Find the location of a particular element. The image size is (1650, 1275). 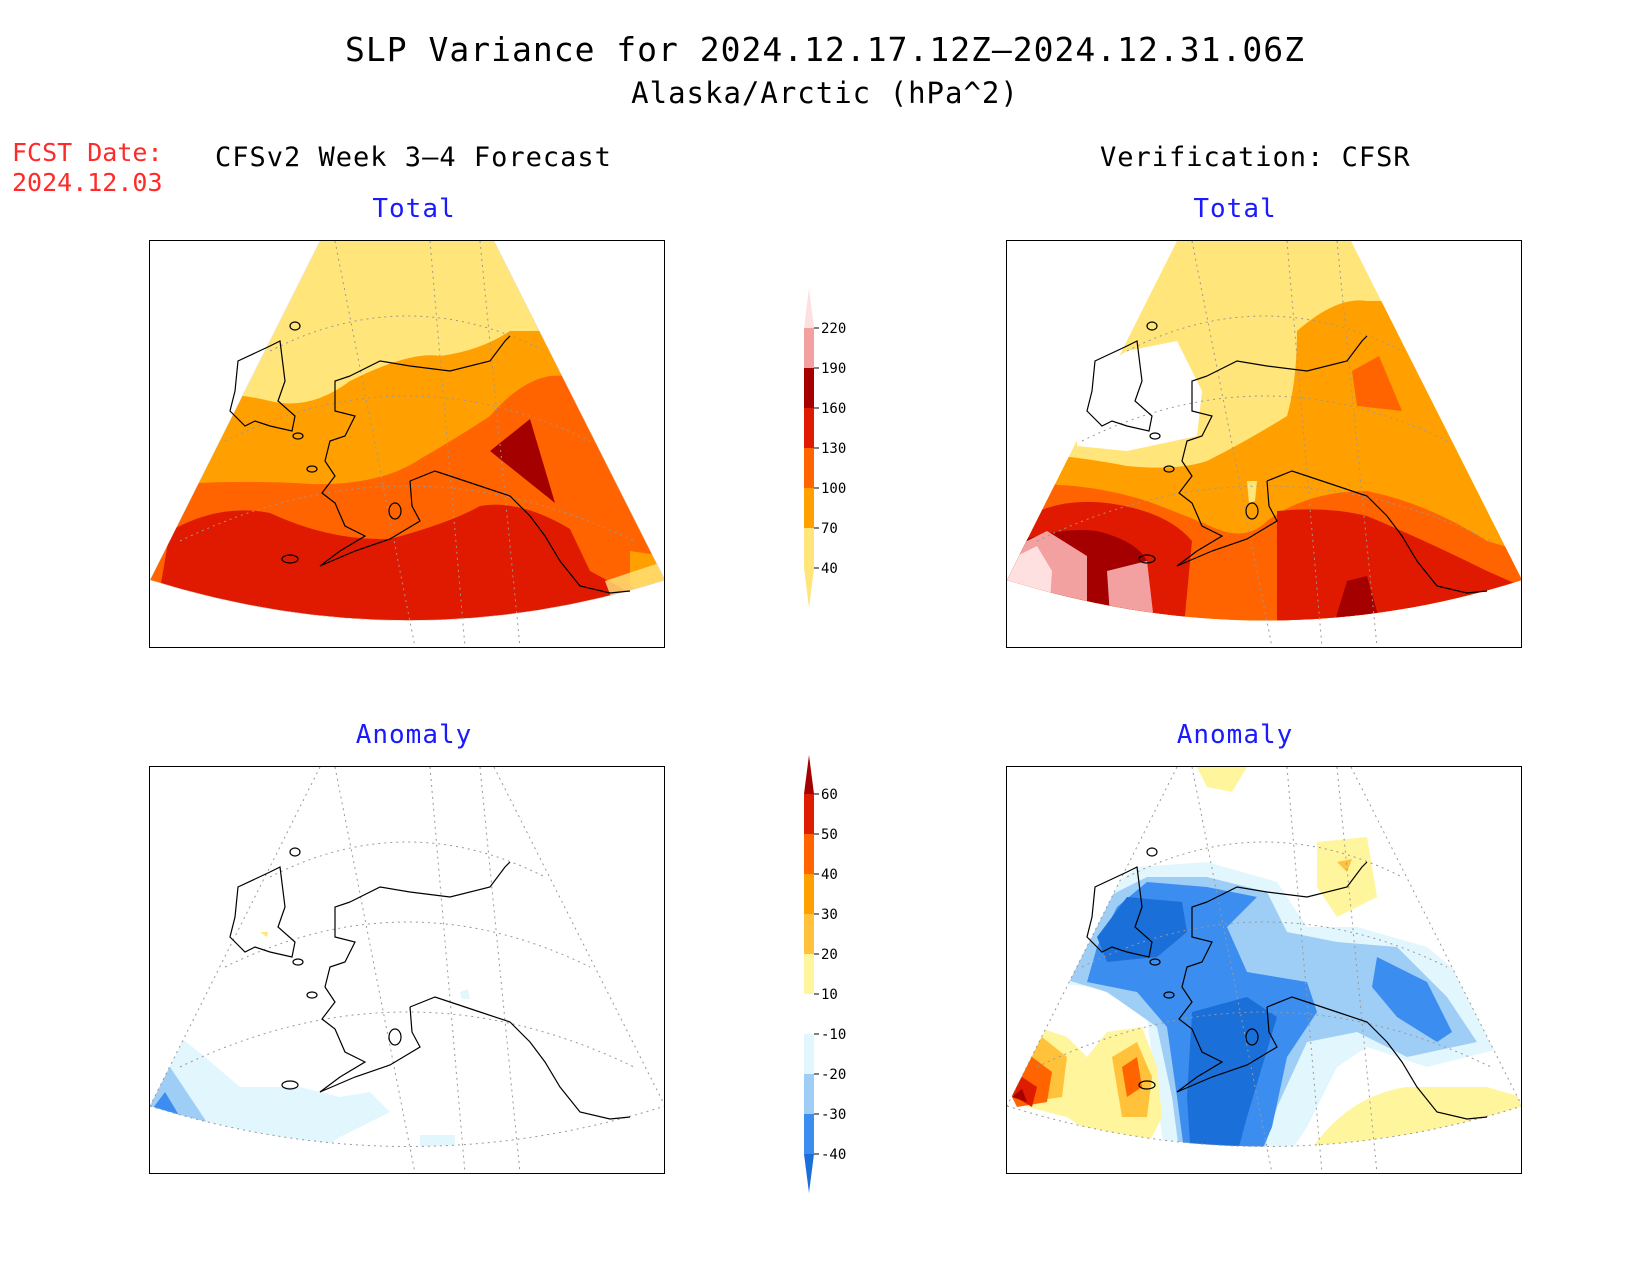

total-colorbar-label: 40 is located at coordinates (829, 569).